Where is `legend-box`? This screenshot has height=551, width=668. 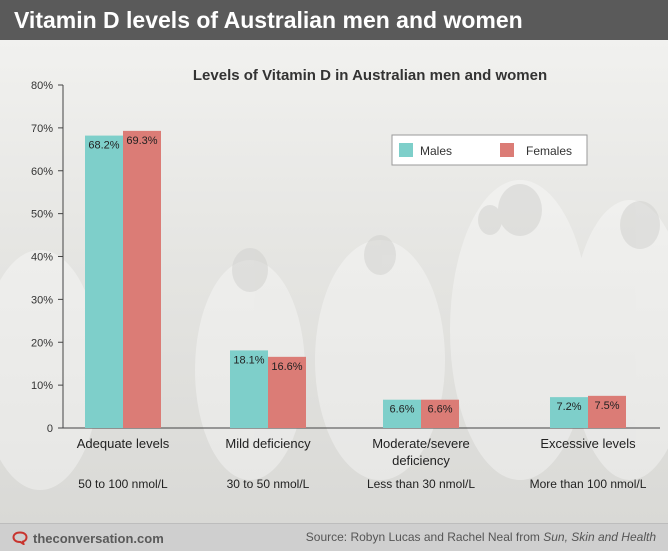 legend-box is located at coordinates (489, 150).